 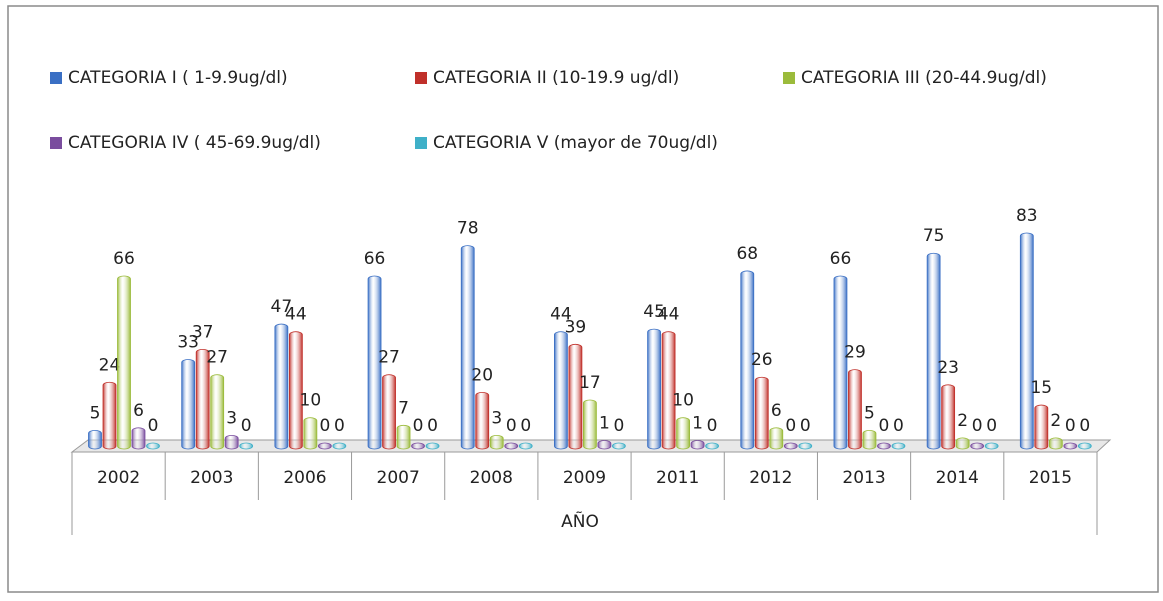 I want to click on x-tick-label: 2007, so click(x=398, y=478).